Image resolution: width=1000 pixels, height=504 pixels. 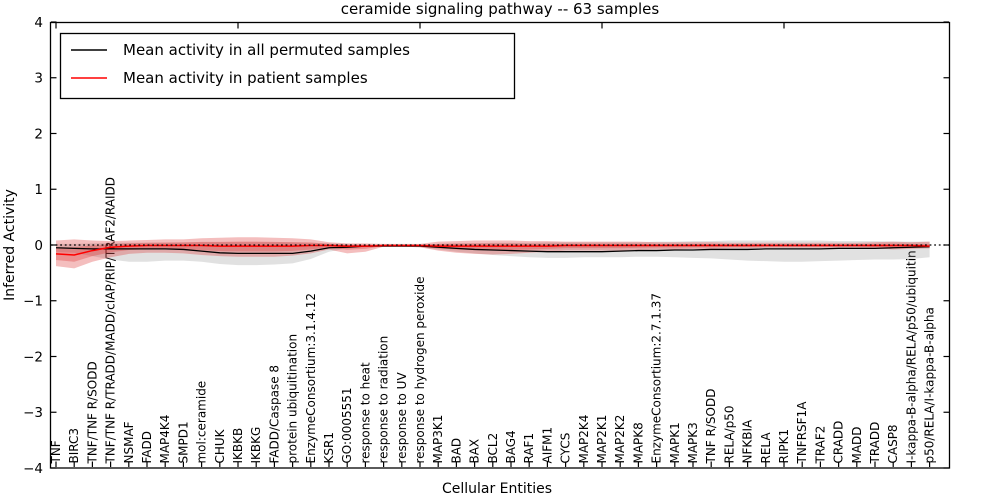 What do you see at coordinates (238, 446) in the screenshot?
I see `x-tick-label: IKBKB` at bounding box center [238, 446].